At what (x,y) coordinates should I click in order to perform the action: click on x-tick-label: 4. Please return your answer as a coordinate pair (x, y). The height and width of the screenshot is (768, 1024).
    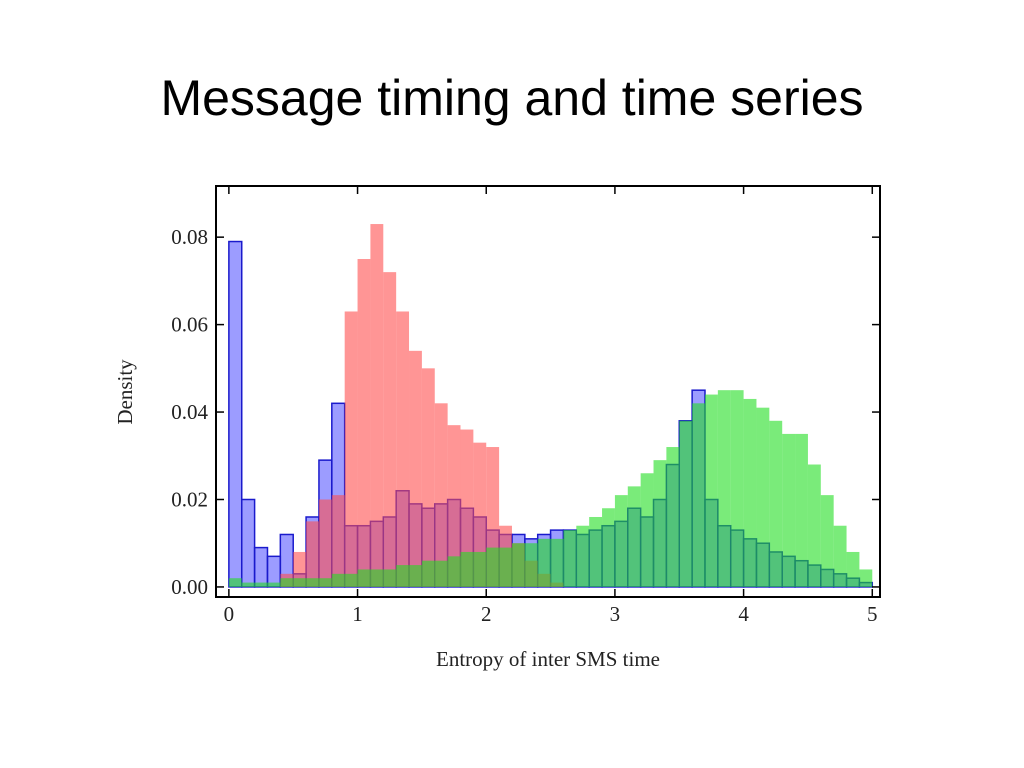
    Looking at the image, I should click on (743, 614).